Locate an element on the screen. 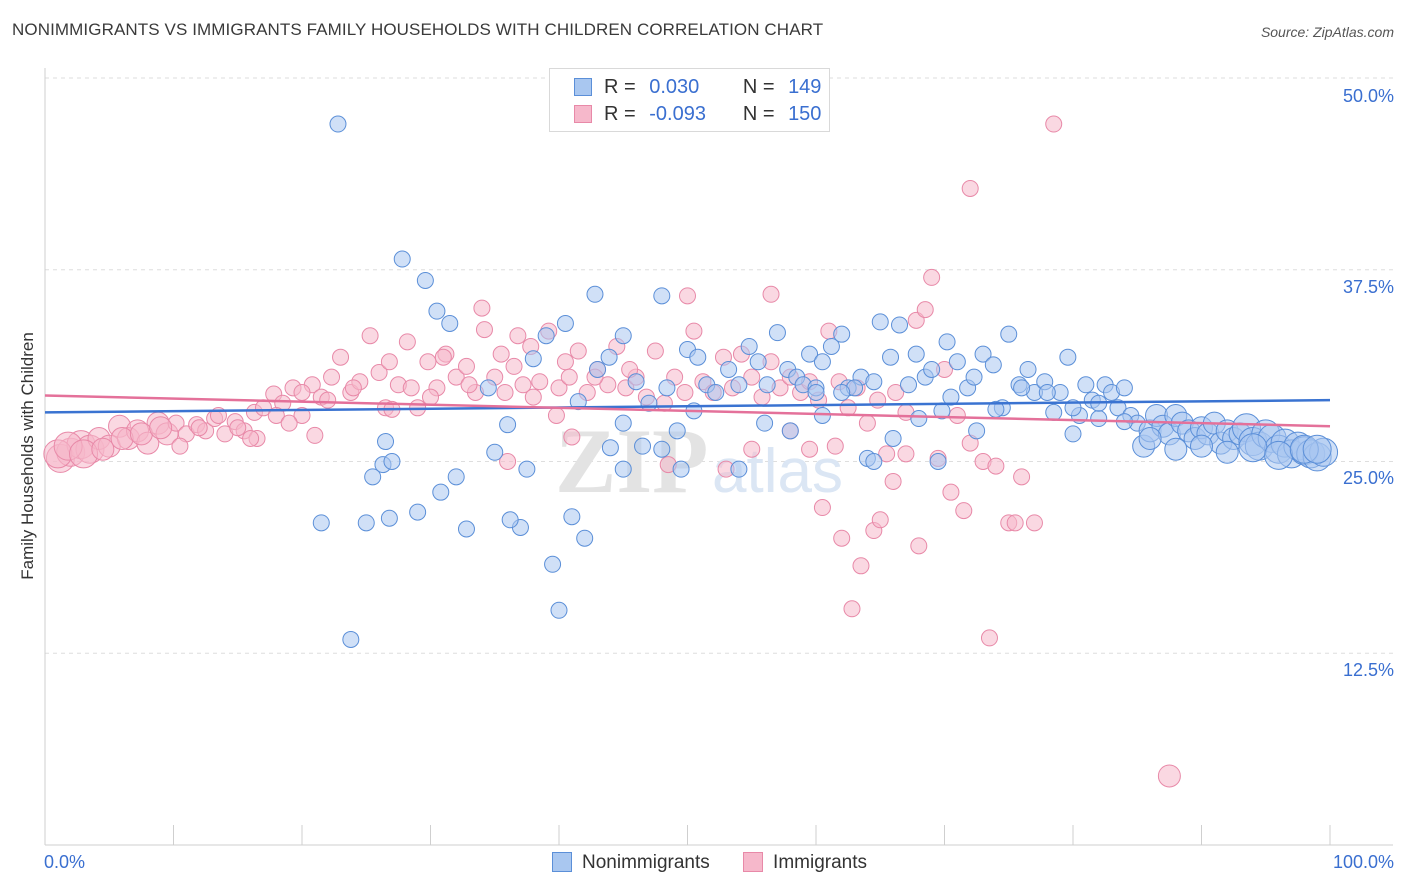  series-legend-immigrants: Immigrants is located at coordinates (805, 863).